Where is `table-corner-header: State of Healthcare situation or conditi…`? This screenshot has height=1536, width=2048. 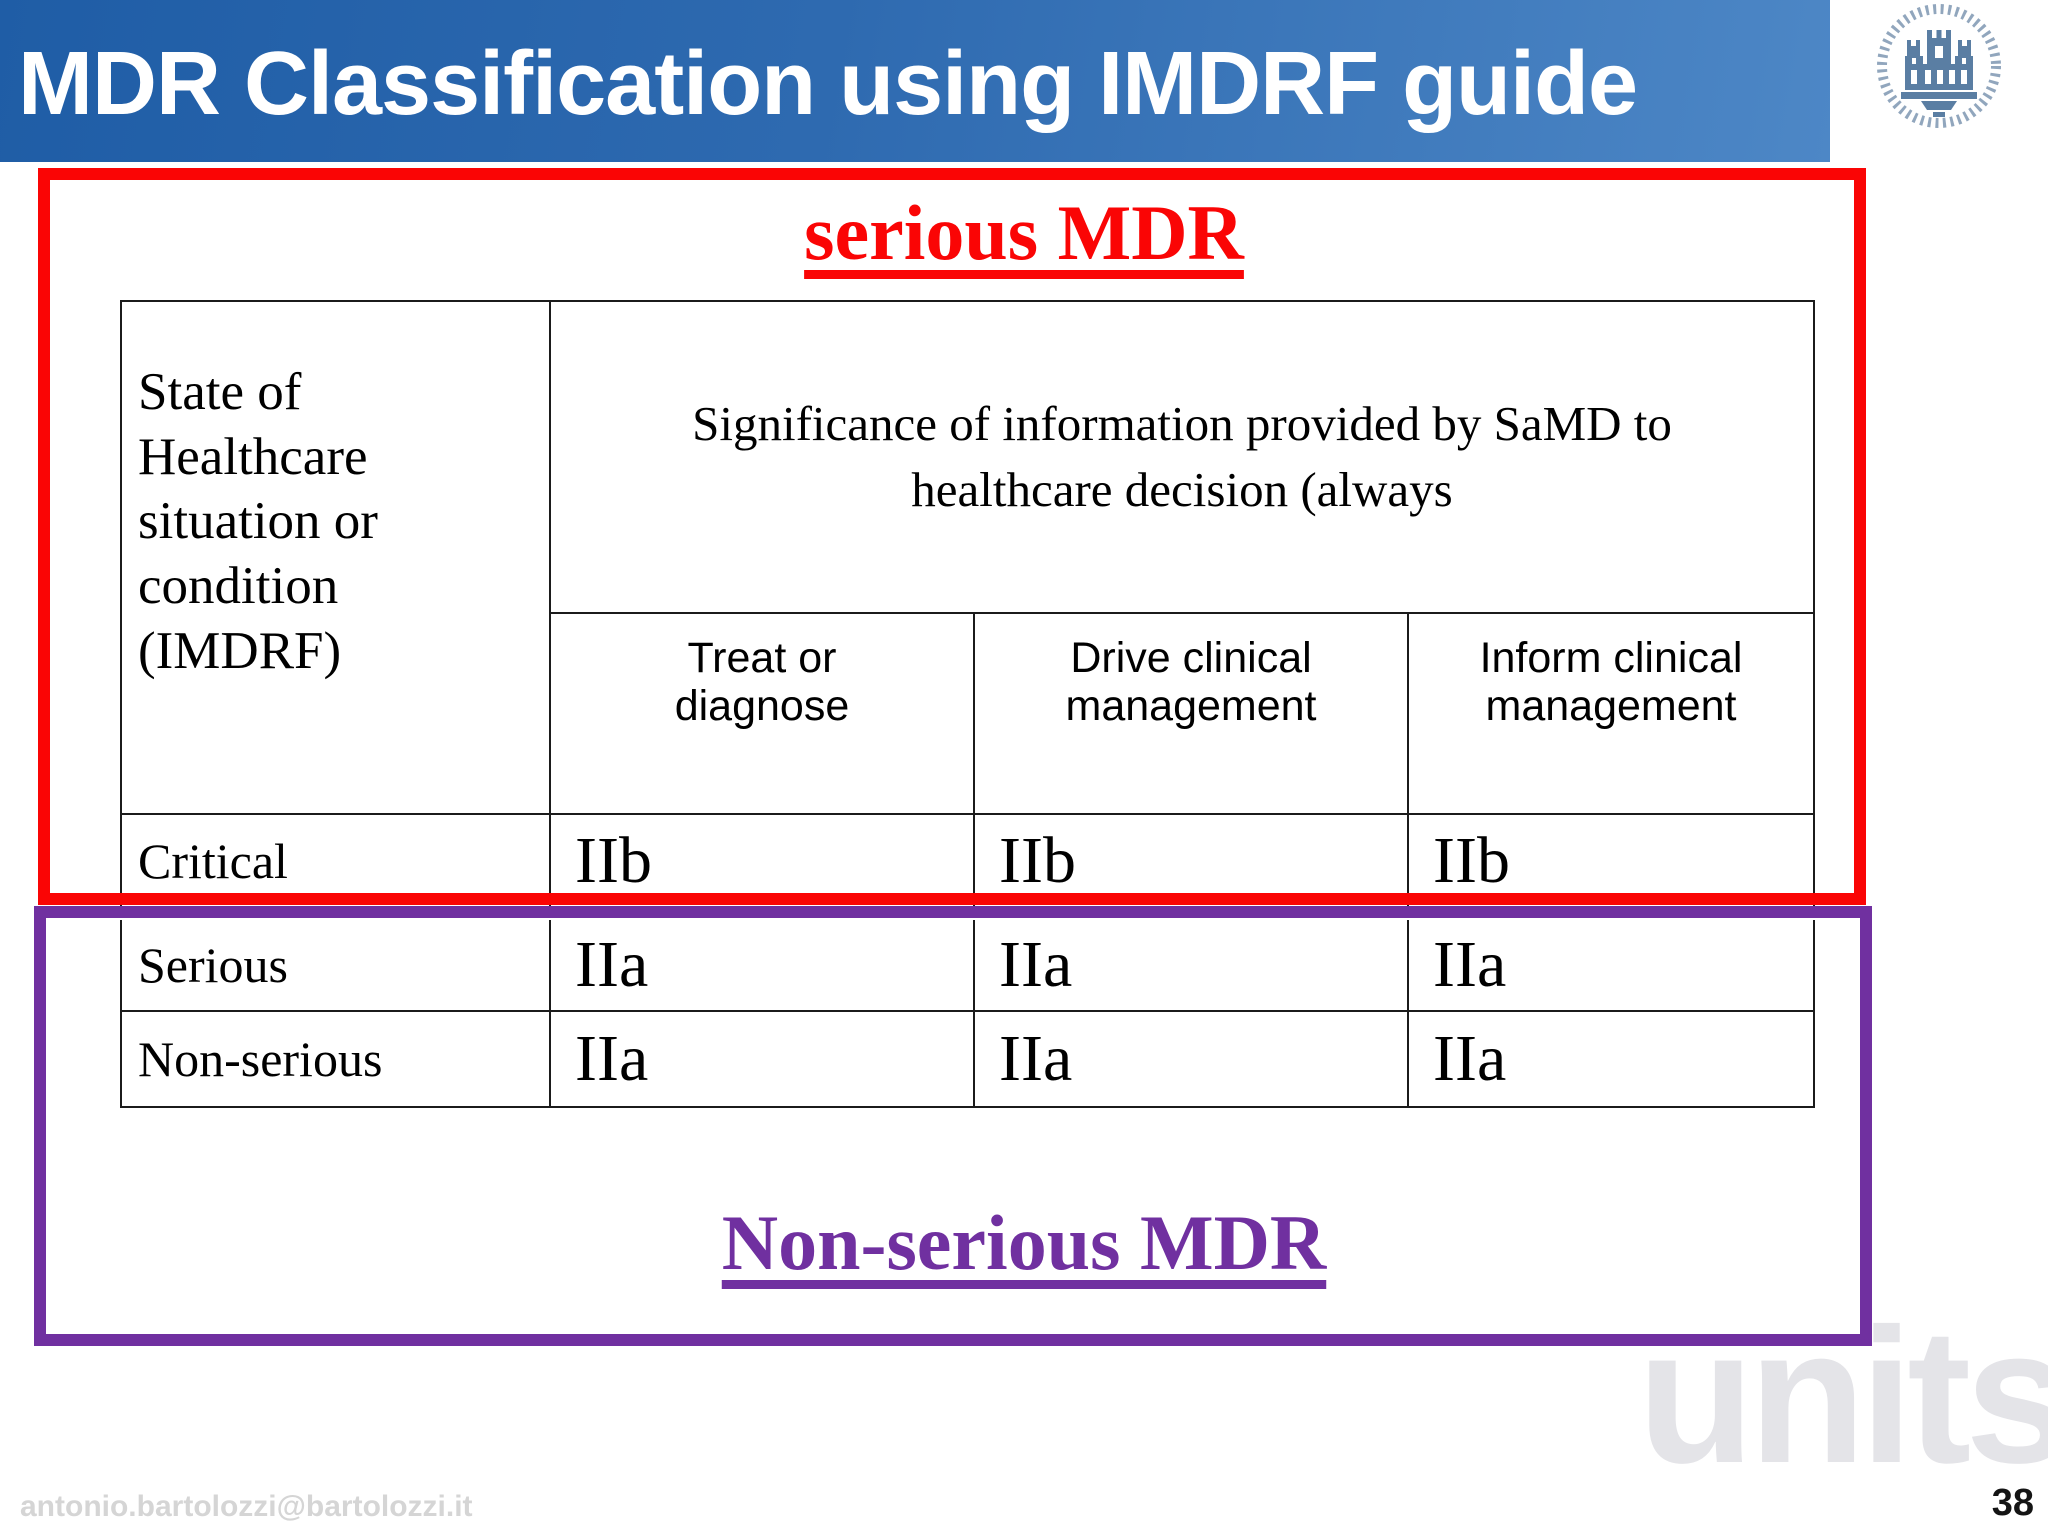 table-corner-header: State of Healthcare situation or conditi… is located at coordinates (334, 556).